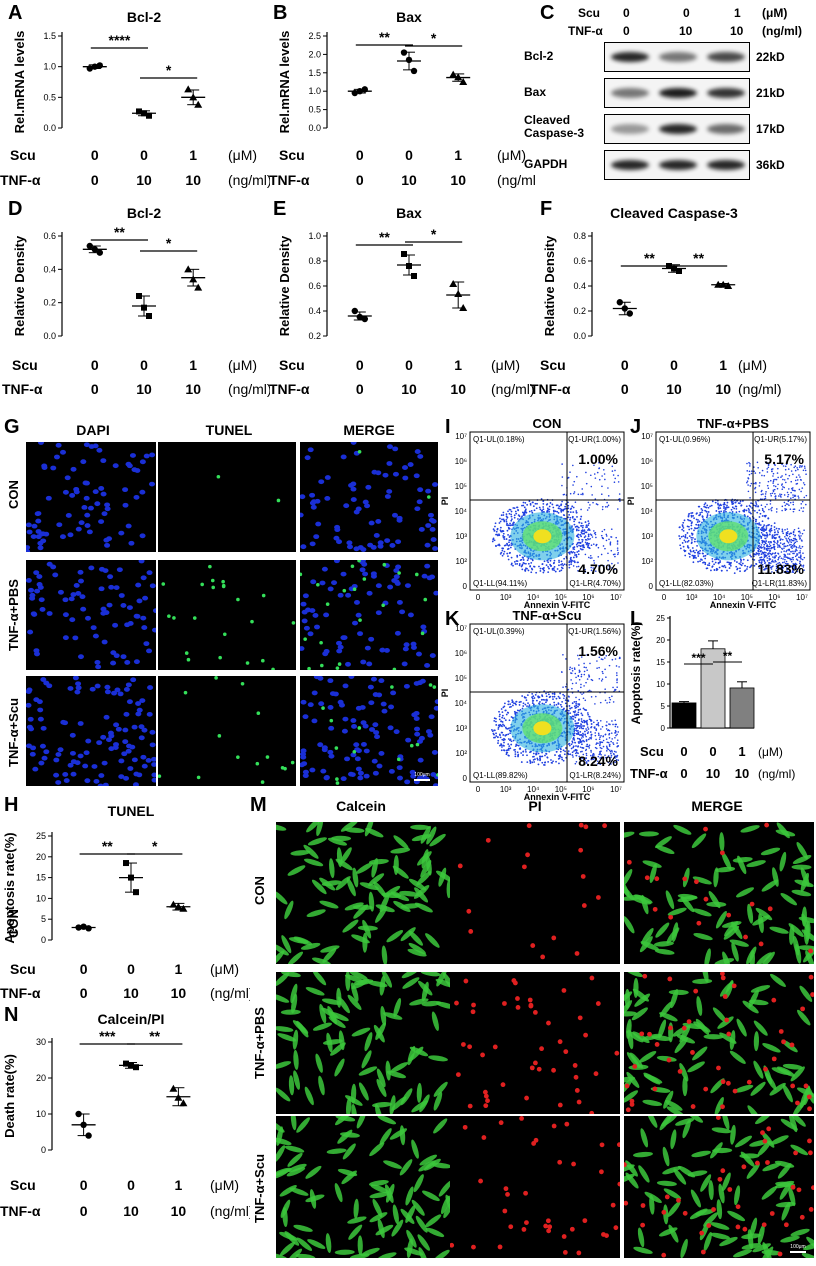  What do you see at coordinates (685, 439) in the screenshot?
I see `quadrant-ul-label: Q1-UL(0.96%)` at bounding box center [685, 439].